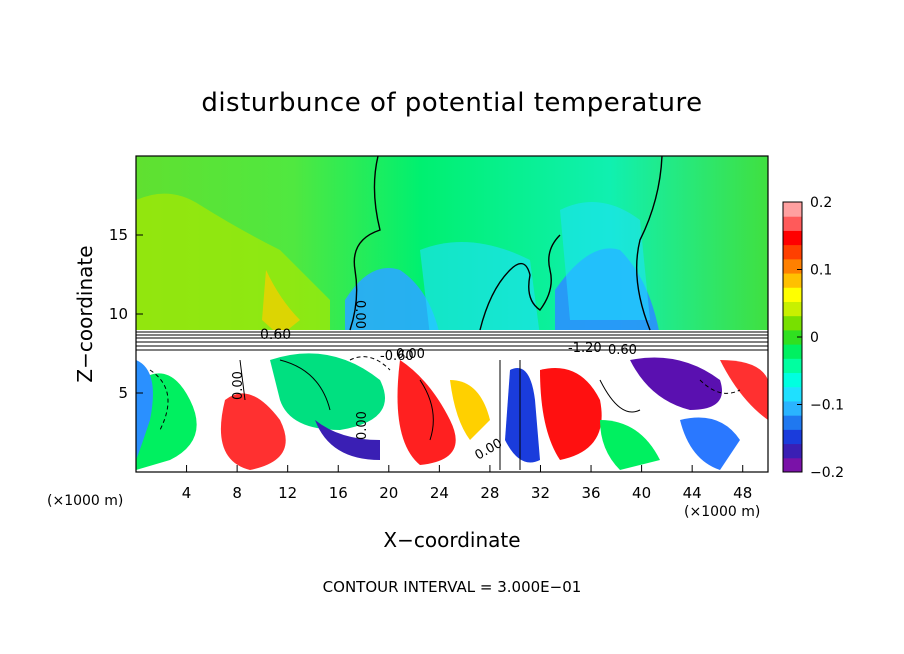 This screenshot has width=904, height=654. Describe the element at coordinates (821, 203) in the screenshot. I see `colorbar-tick-label: 0.2` at that location.